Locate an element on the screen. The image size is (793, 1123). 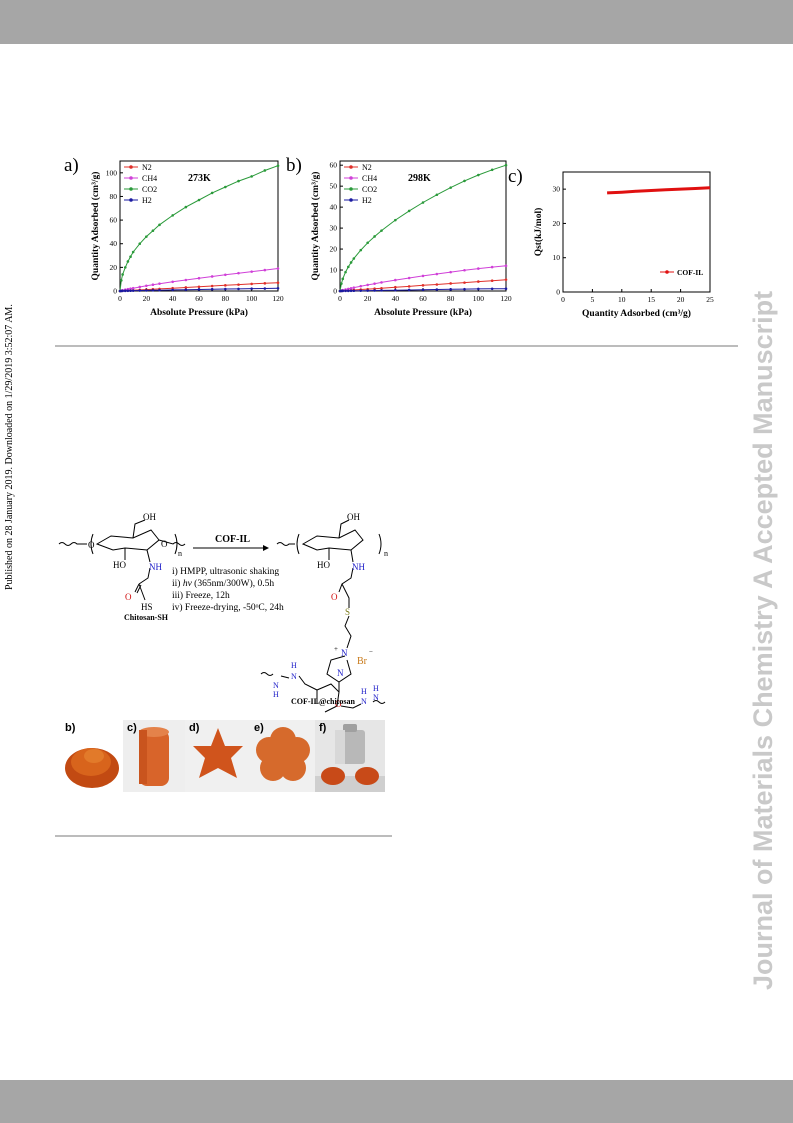
y-tick-label: 40 is located at coordinates (334, 207).